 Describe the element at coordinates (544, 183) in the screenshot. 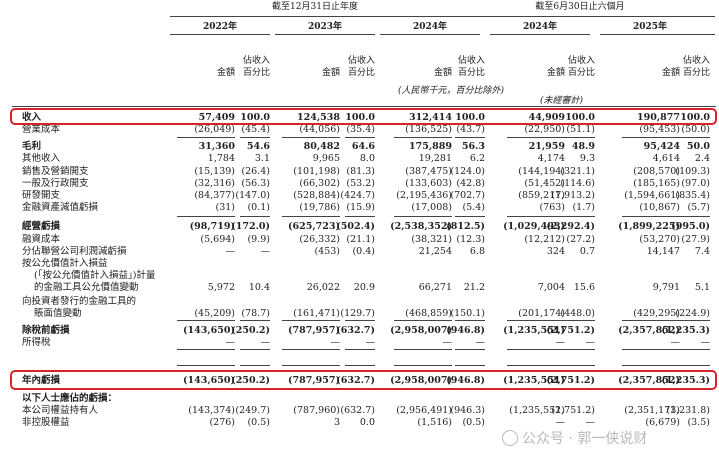

I see `table-cell: (51,452)` at that location.